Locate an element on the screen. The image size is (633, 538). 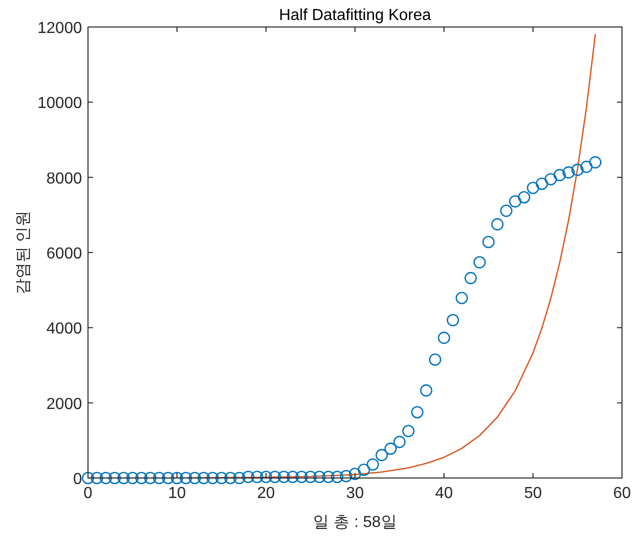
x-tick-label: 20 is located at coordinates (266, 493).